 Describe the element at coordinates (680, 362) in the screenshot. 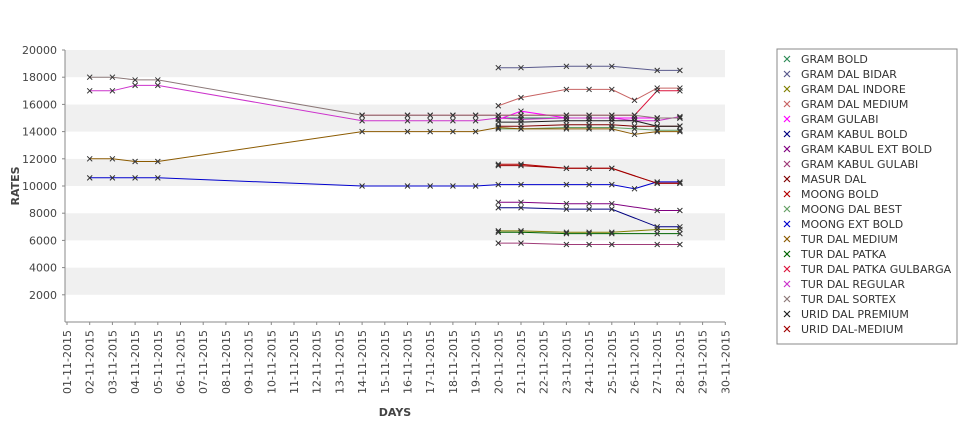

I see `x-tick-label: 28-11-2015` at that location.